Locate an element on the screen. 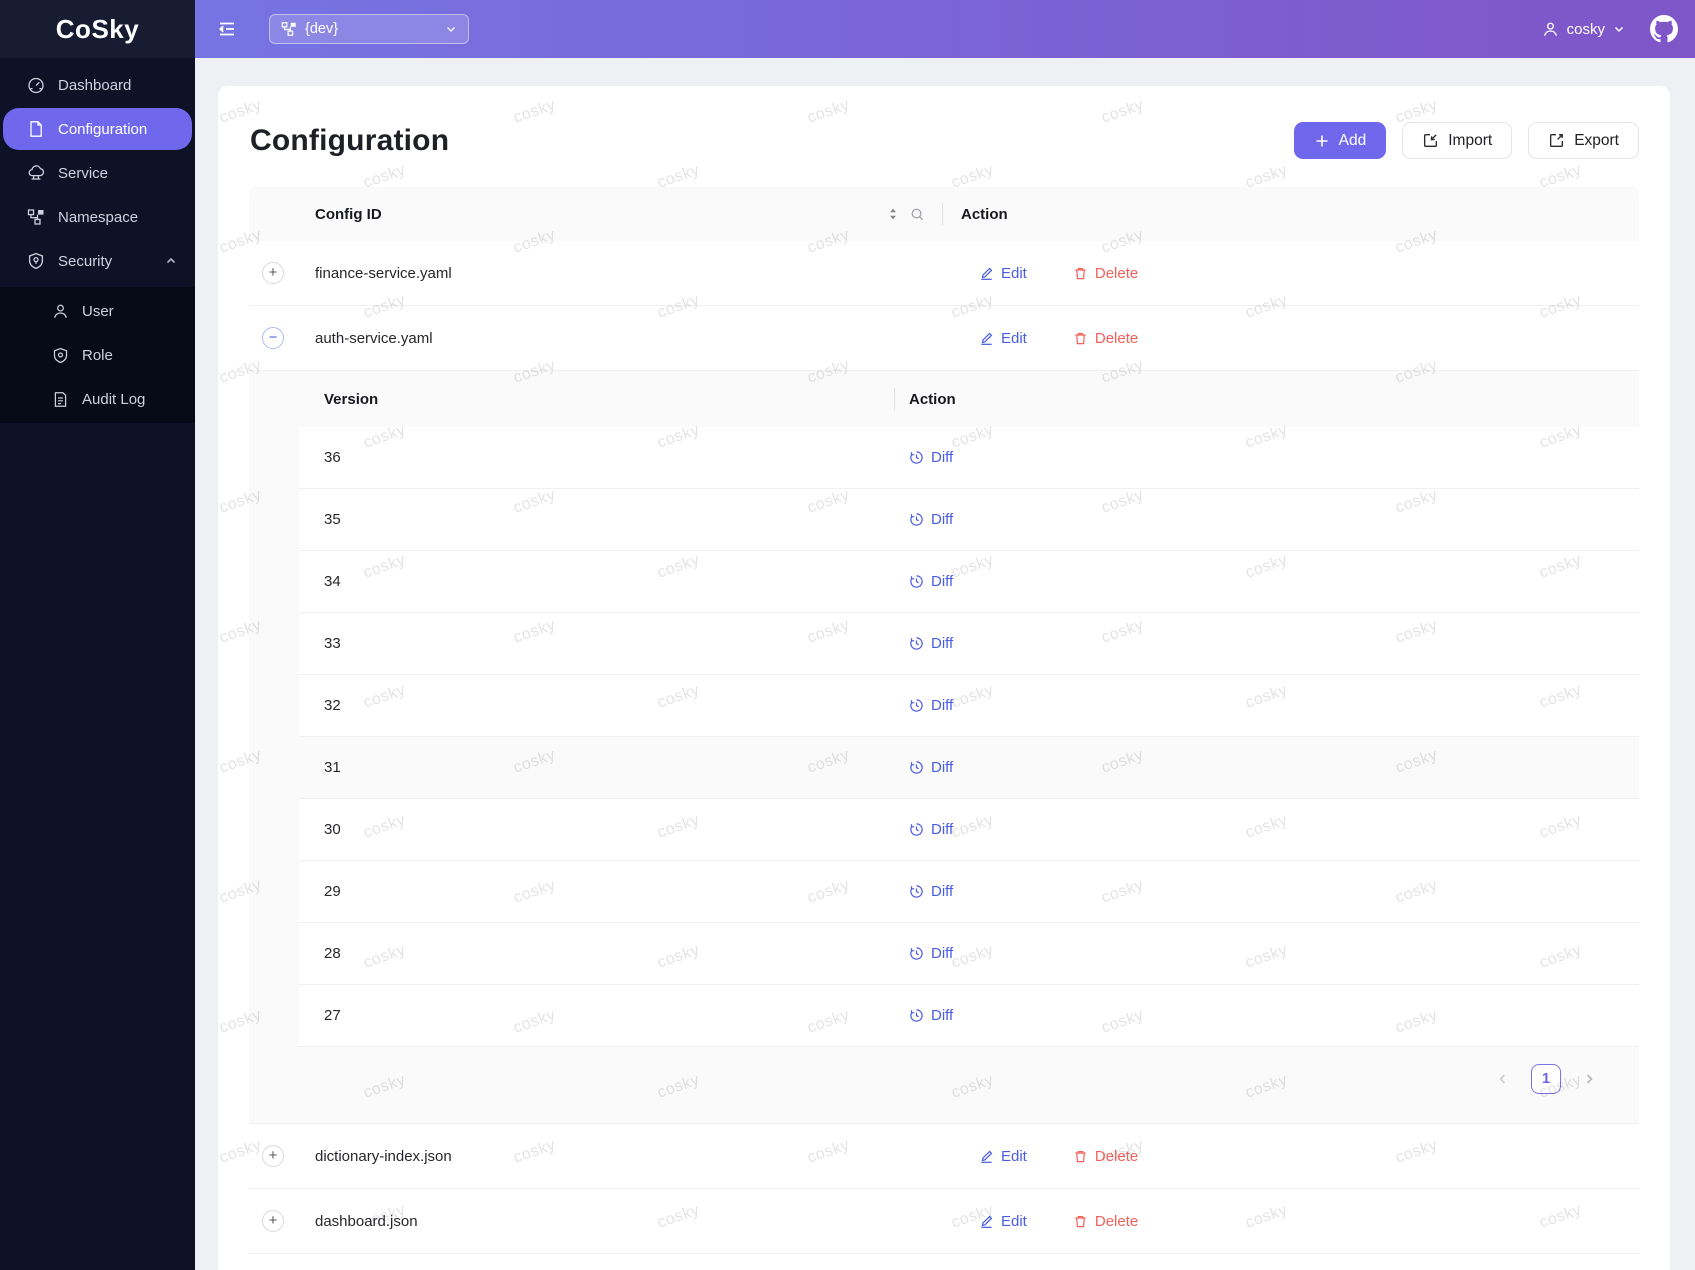 The width and height of the screenshot is (1695, 1270). table-row: + dictionary-index.json Edit Delete is located at coordinates (944, 1156).